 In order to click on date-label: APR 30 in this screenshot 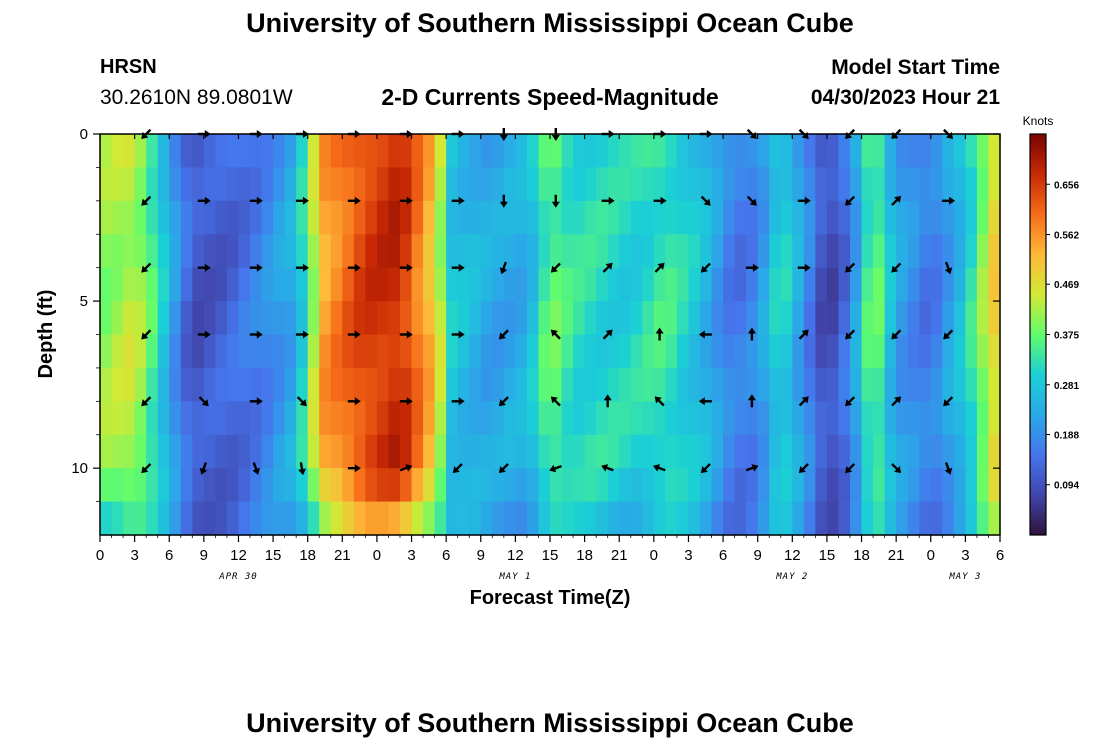, I will do `click(238, 577)`.